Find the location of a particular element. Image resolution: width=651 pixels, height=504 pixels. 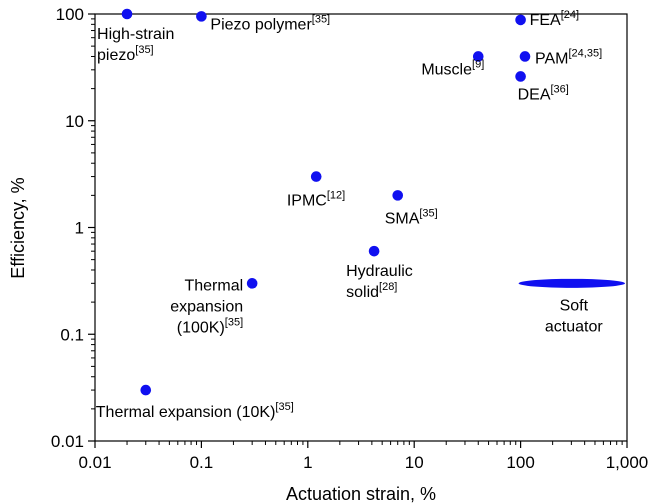

point-label: SMA[35] is located at coordinates (411, 217).